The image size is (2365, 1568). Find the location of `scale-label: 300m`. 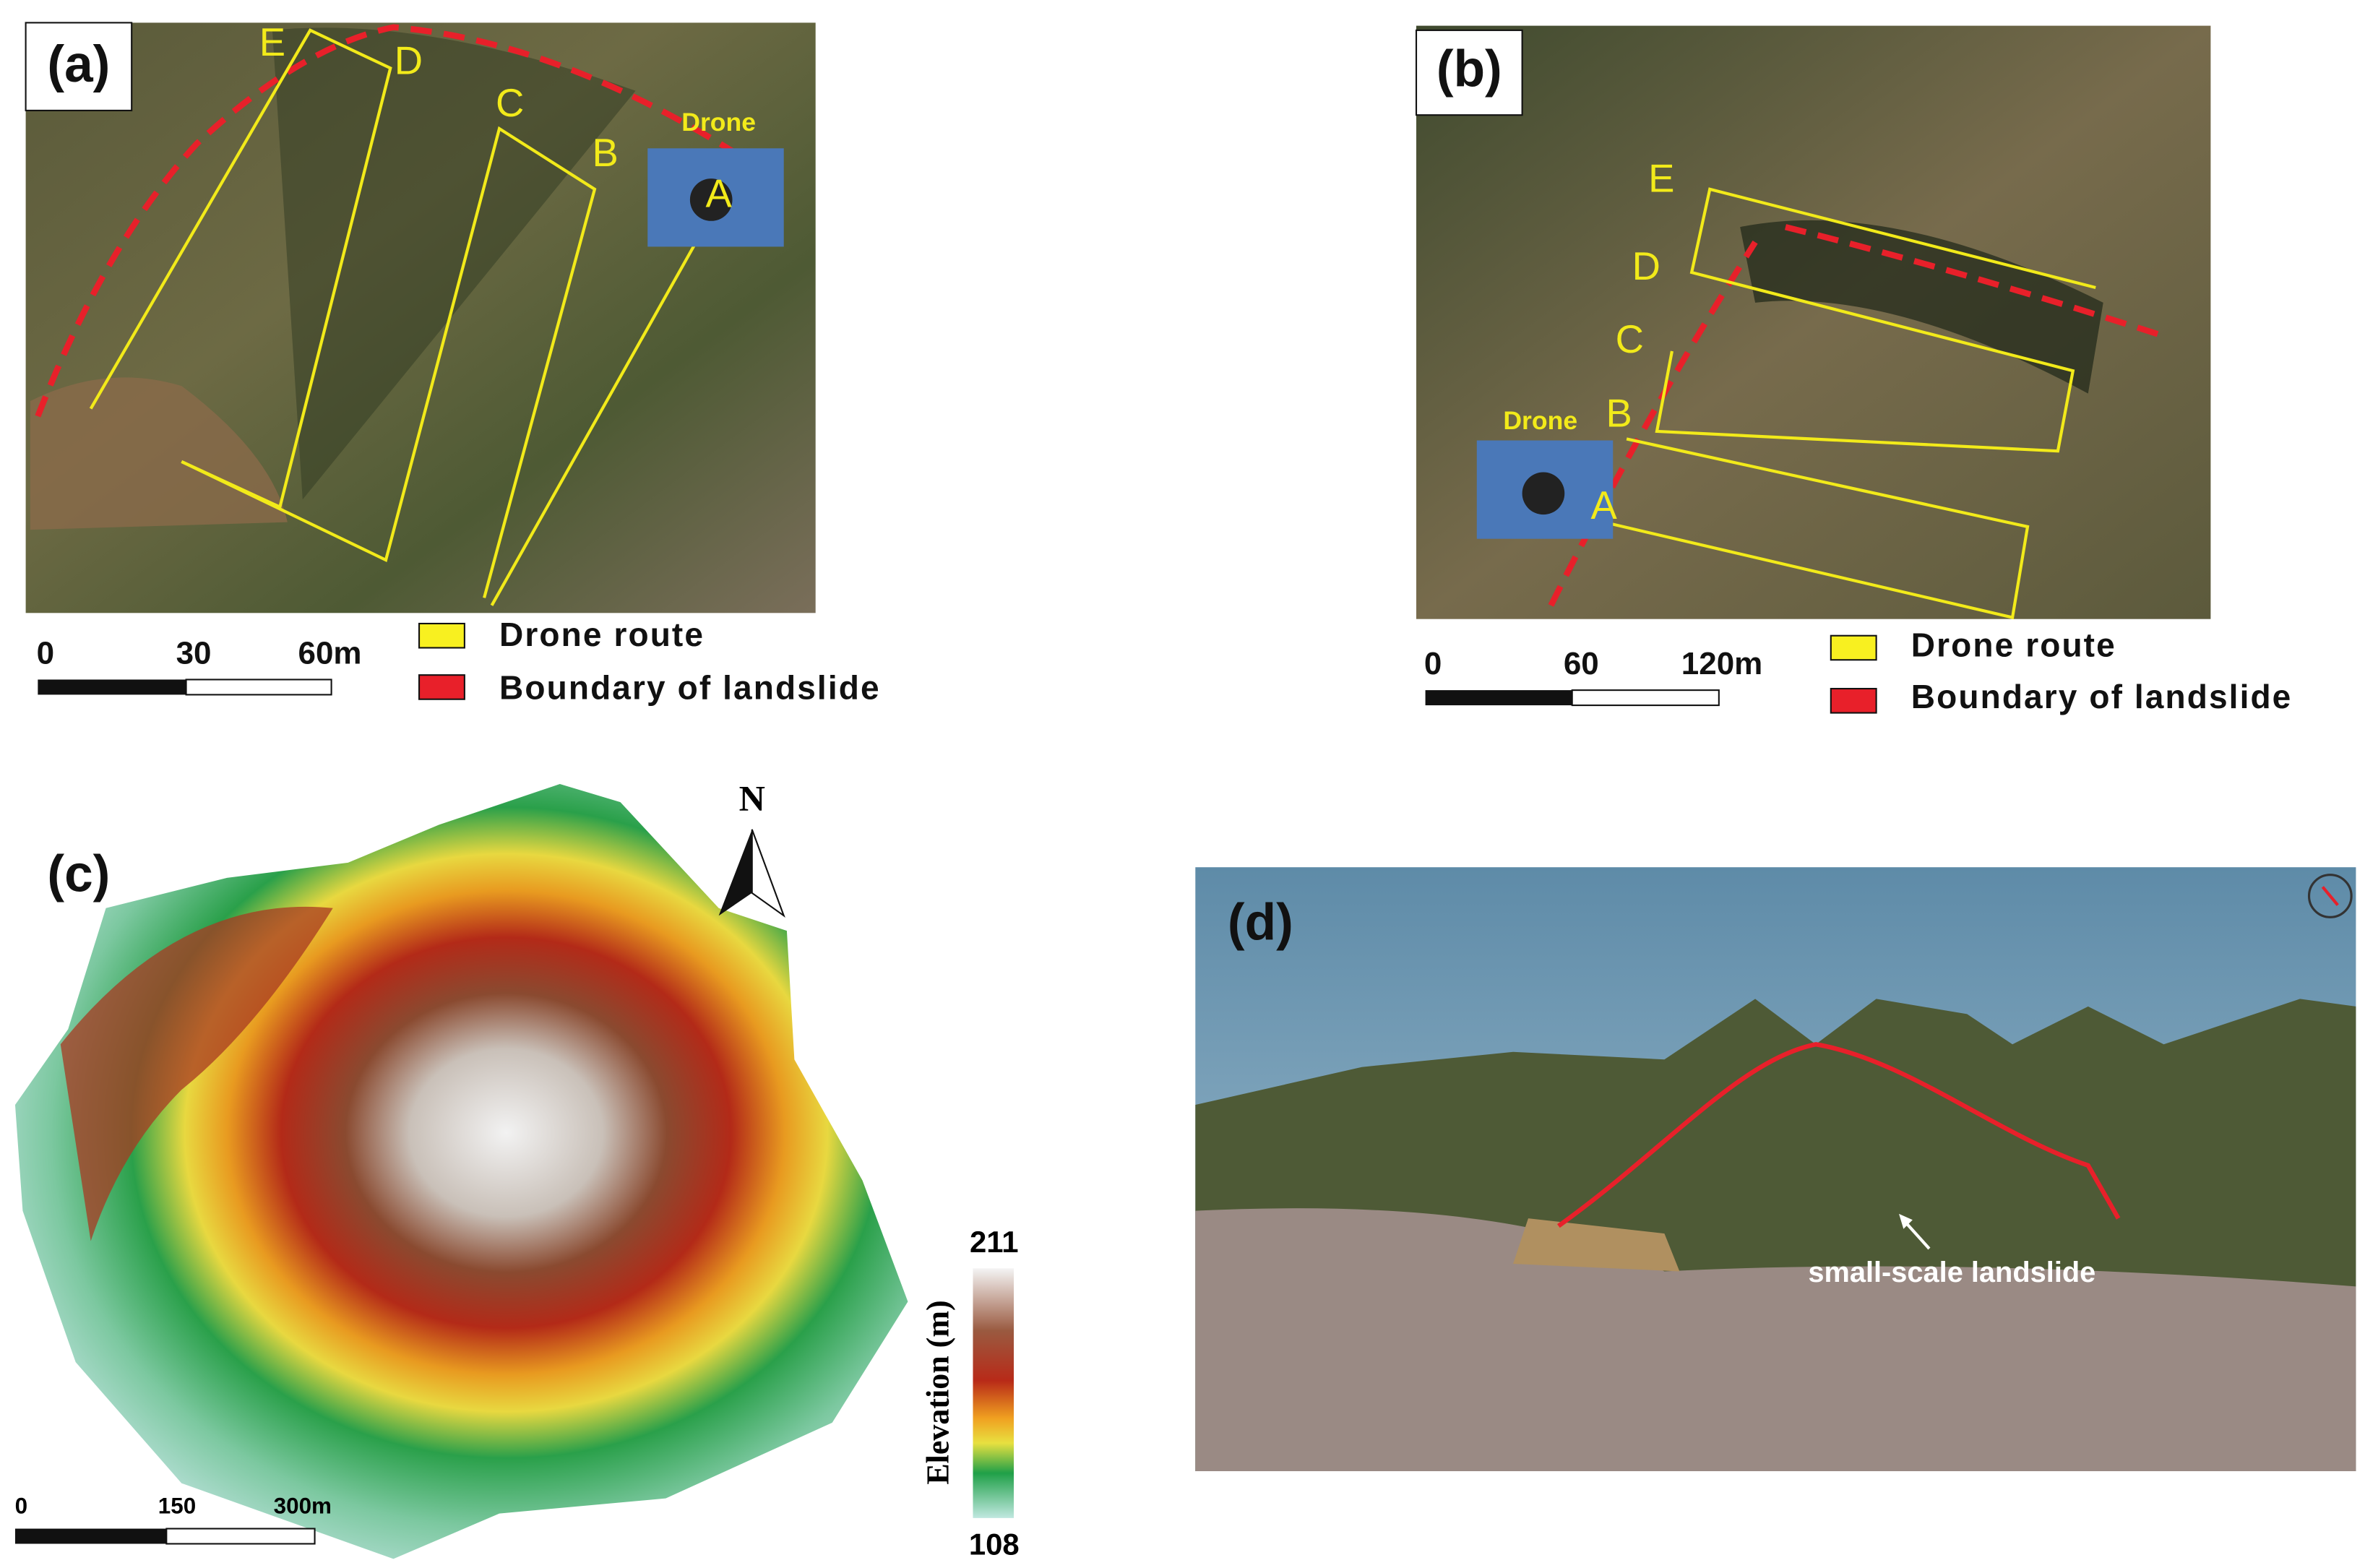

scale-label: 300m is located at coordinates (303, 1506).